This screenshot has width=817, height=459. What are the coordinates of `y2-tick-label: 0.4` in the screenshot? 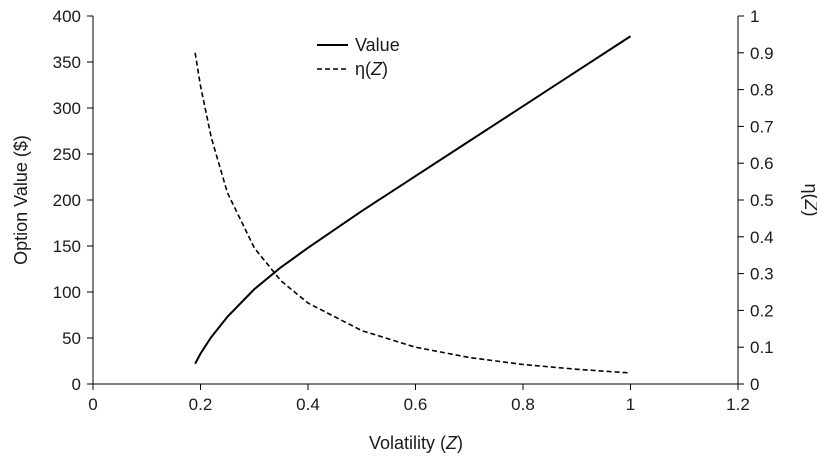 It's located at (762, 237).